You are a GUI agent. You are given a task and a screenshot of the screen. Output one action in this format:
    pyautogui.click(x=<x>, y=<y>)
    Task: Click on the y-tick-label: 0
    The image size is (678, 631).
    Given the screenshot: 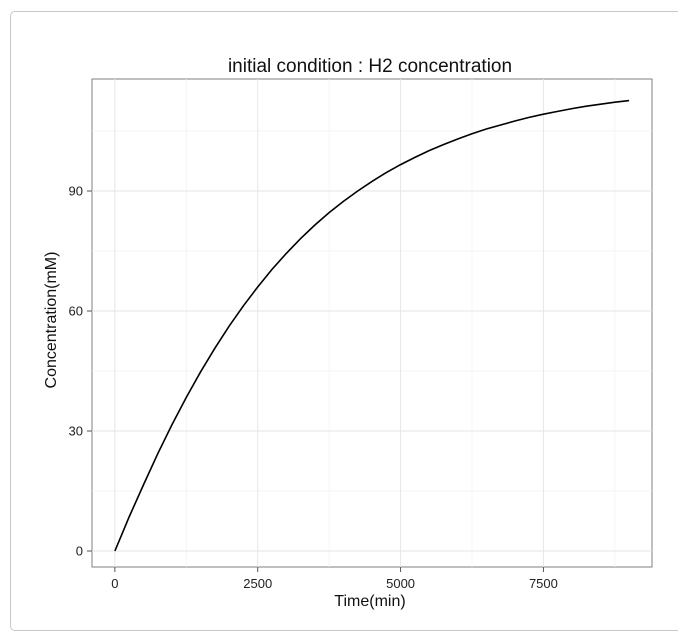 What is the action you would take?
    pyautogui.click(x=79, y=551)
    